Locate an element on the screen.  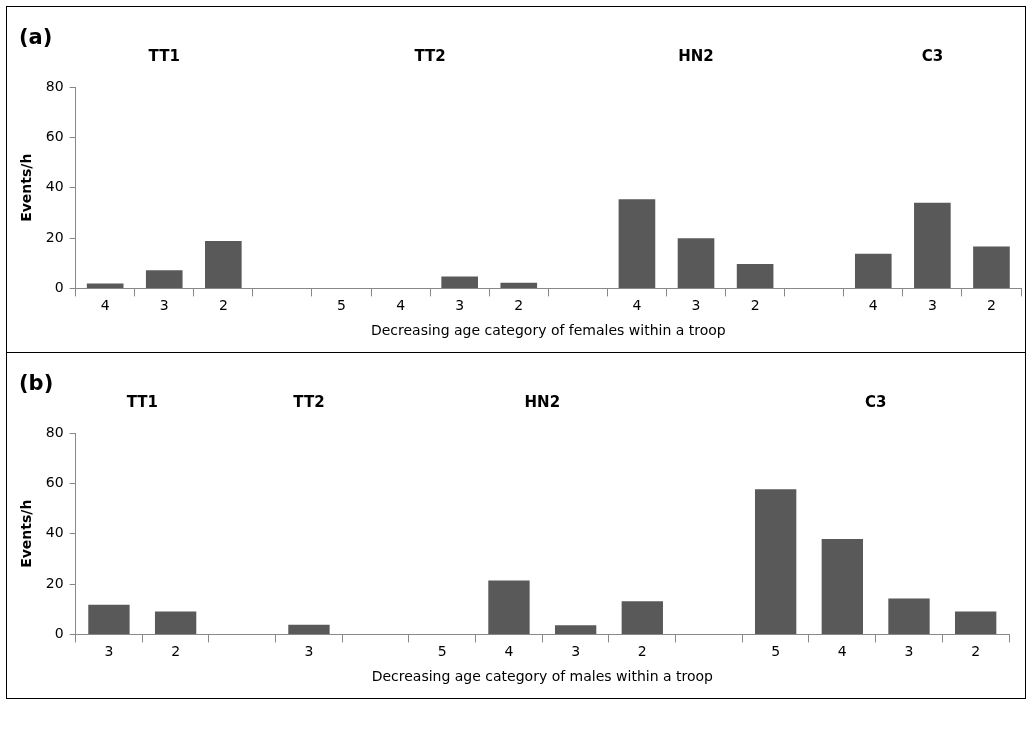
x-axis-title: Decreasing age category of males within a troop is located at coordinates (542, 676).